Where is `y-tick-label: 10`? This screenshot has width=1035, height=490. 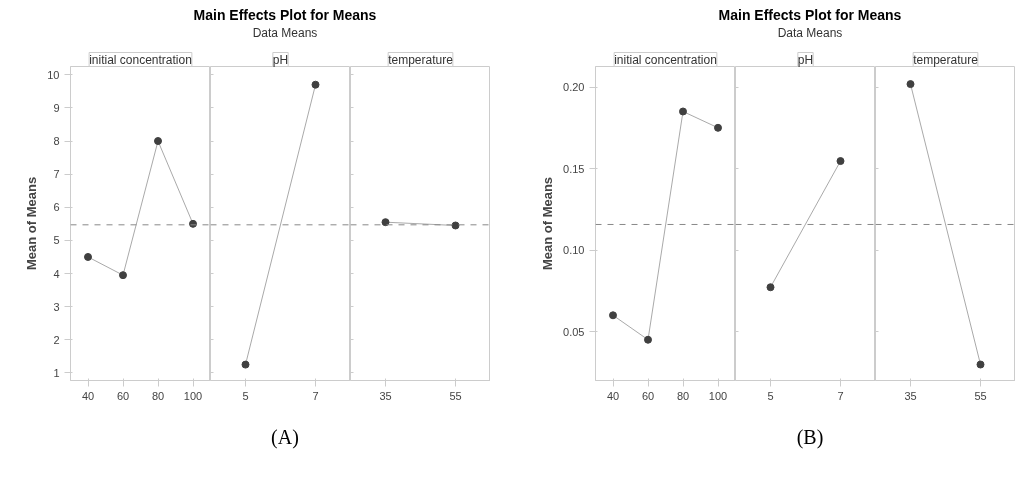
y-tick-label: 10 is located at coordinates (53, 74).